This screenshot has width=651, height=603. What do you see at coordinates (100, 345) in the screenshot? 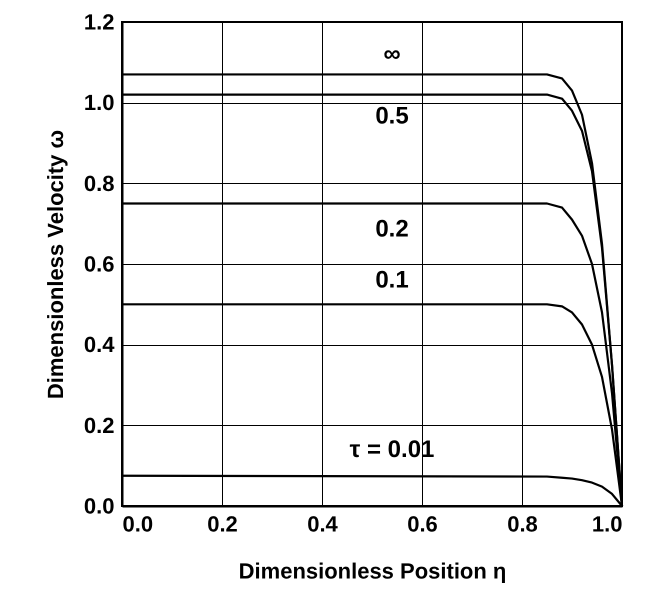
I see `y-tick-label: 0.4` at bounding box center [100, 345].